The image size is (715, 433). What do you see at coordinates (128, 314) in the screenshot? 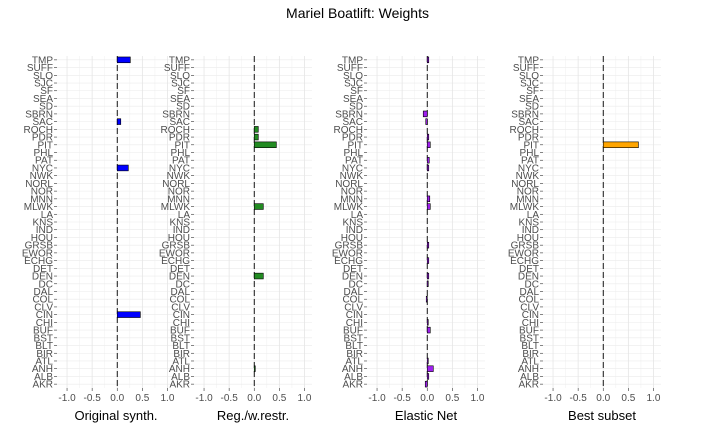
I see `bar-cin` at bounding box center [128, 314].